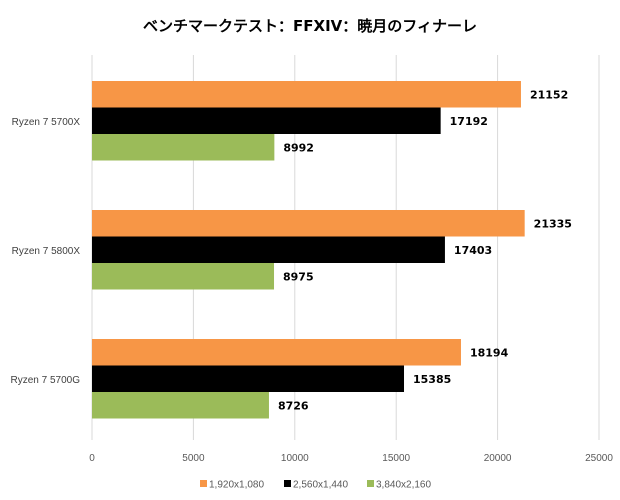 The image size is (620, 500). Describe the element at coordinates (489, 352) in the screenshot. I see `data-label: 18194` at that location.